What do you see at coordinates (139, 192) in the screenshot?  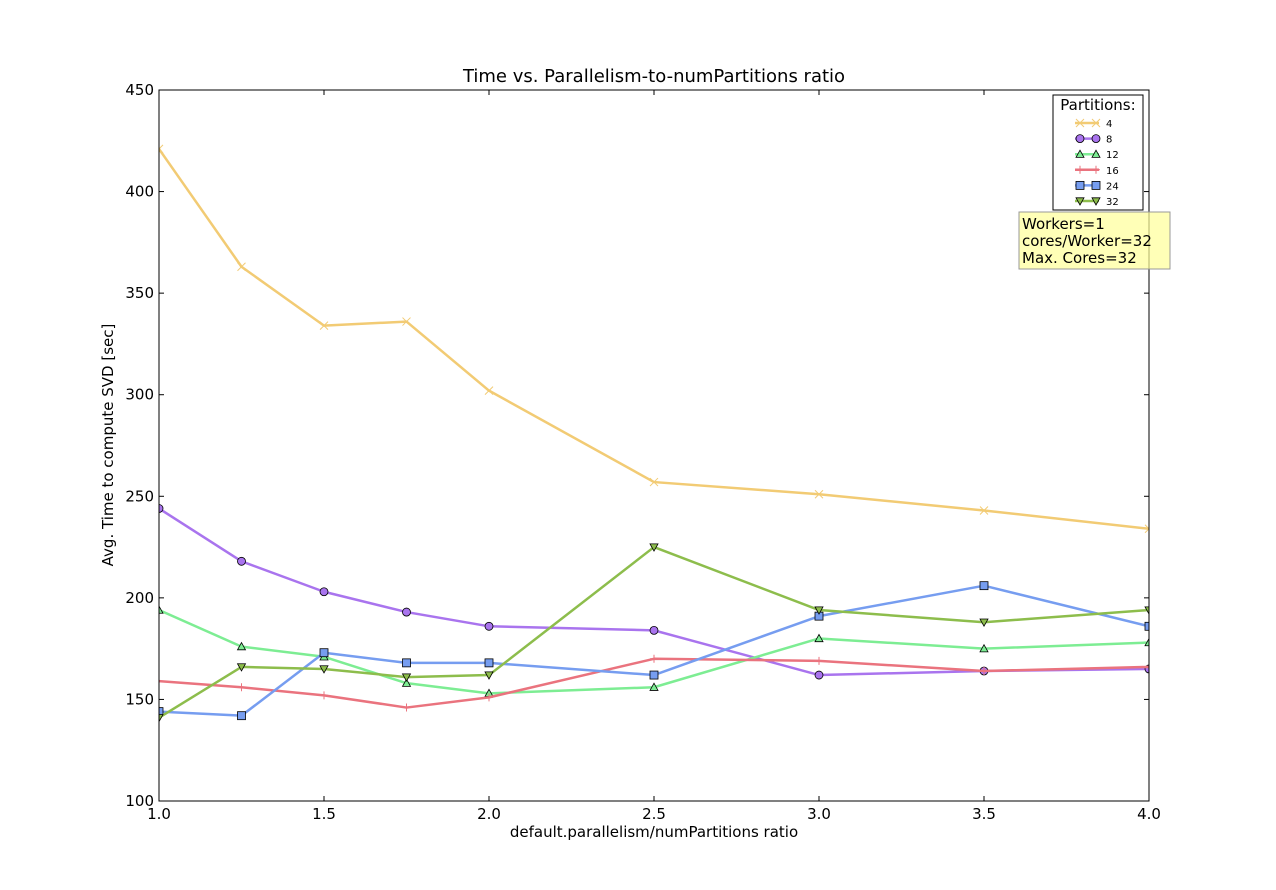 I see `y-tick-label: 400` at bounding box center [139, 192].